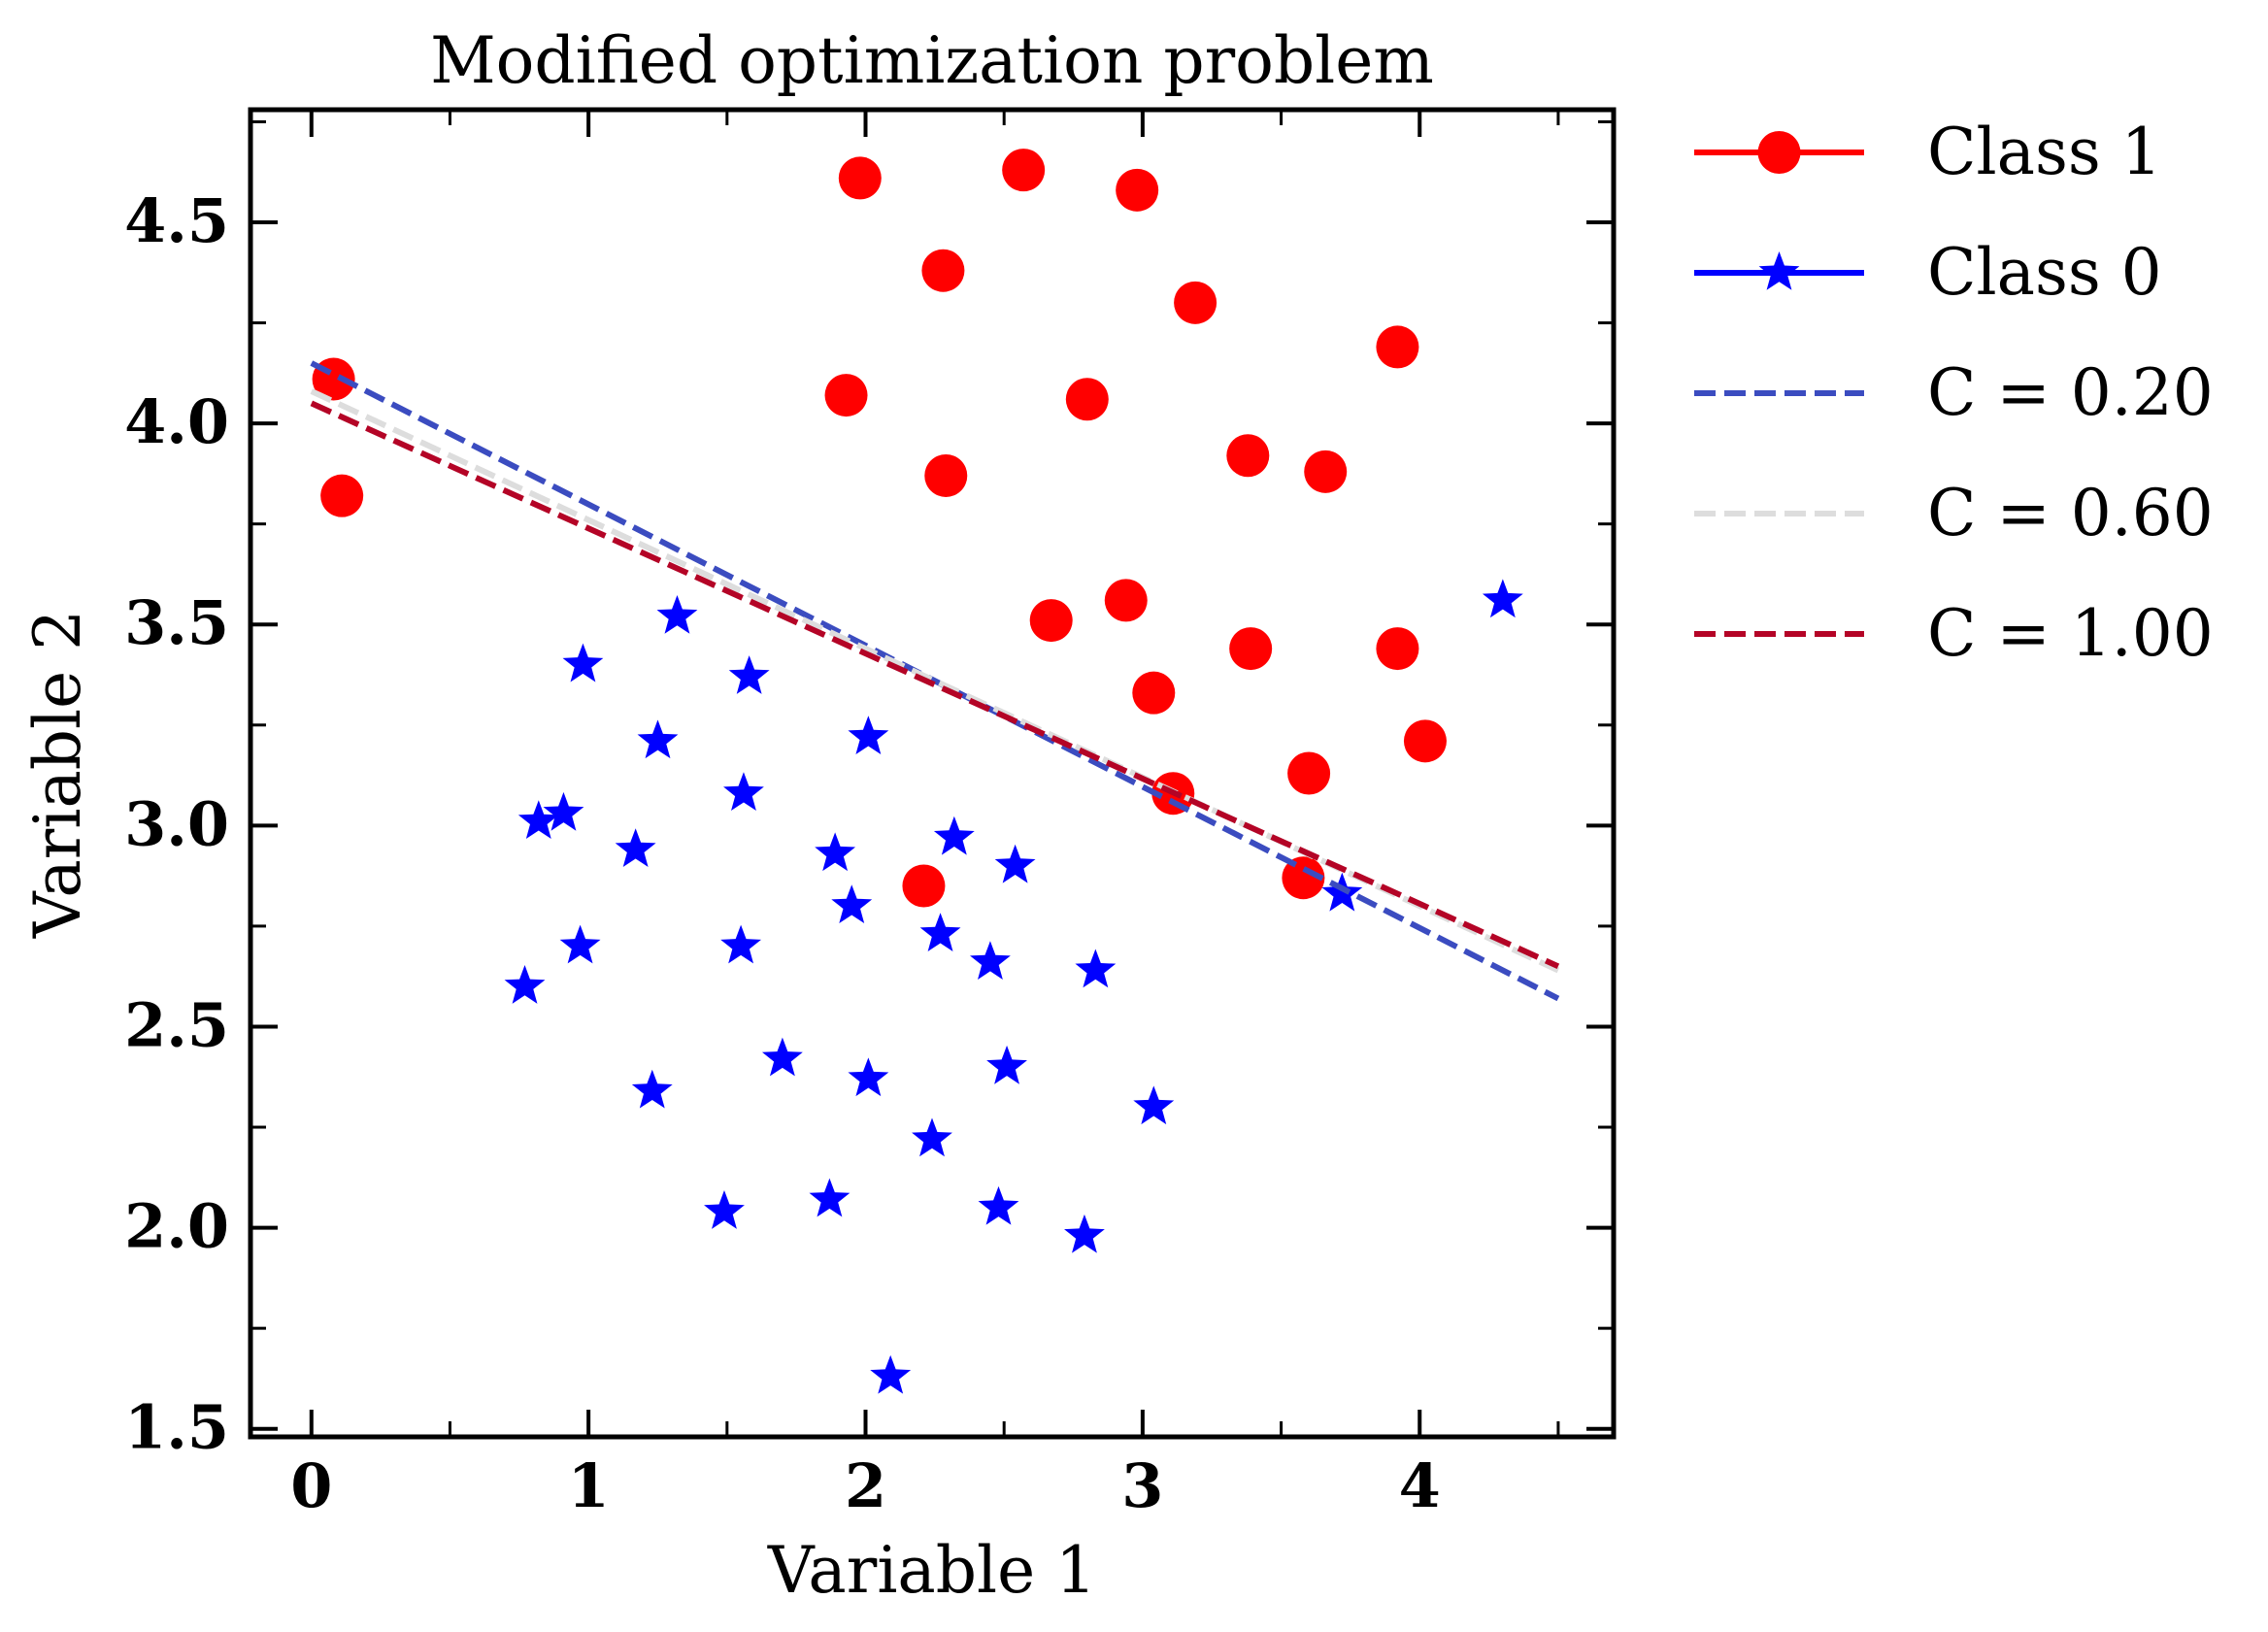 Image resolution: width=2268 pixels, height=1632 pixels. I want to click on x-tick-label: 0, so click(311, 1485).